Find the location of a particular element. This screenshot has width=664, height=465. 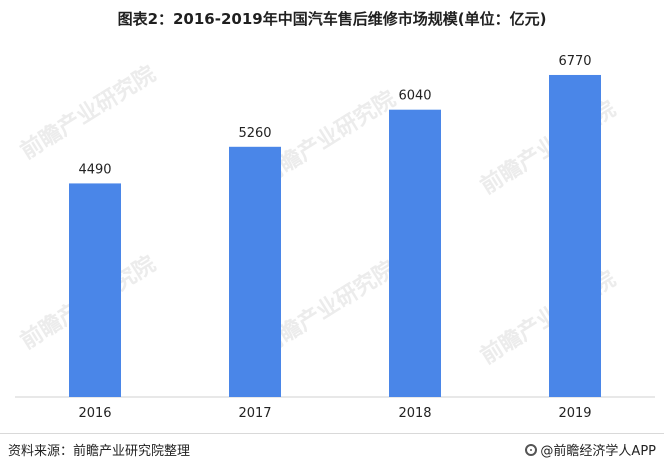

x-tick-label-2017: 2017 is located at coordinates (254, 413).